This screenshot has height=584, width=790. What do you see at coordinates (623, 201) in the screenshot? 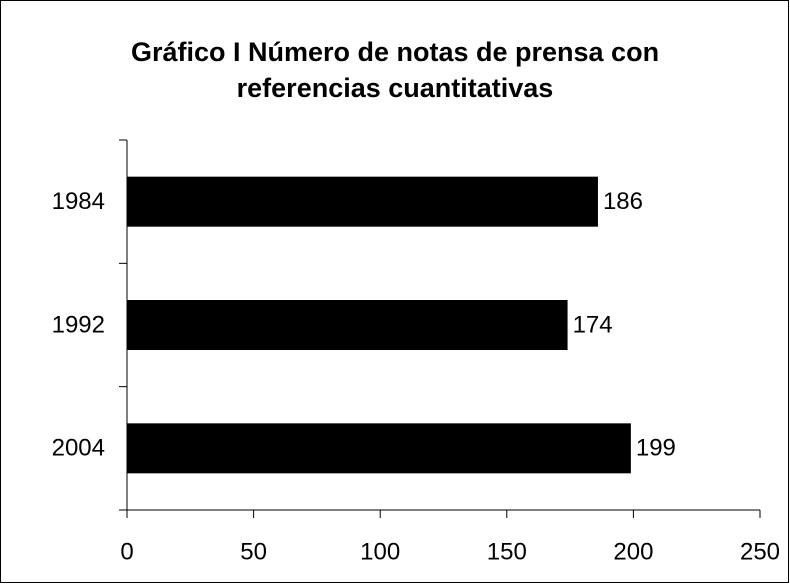
I see `data-label: 186` at bounding box center [623, 201].